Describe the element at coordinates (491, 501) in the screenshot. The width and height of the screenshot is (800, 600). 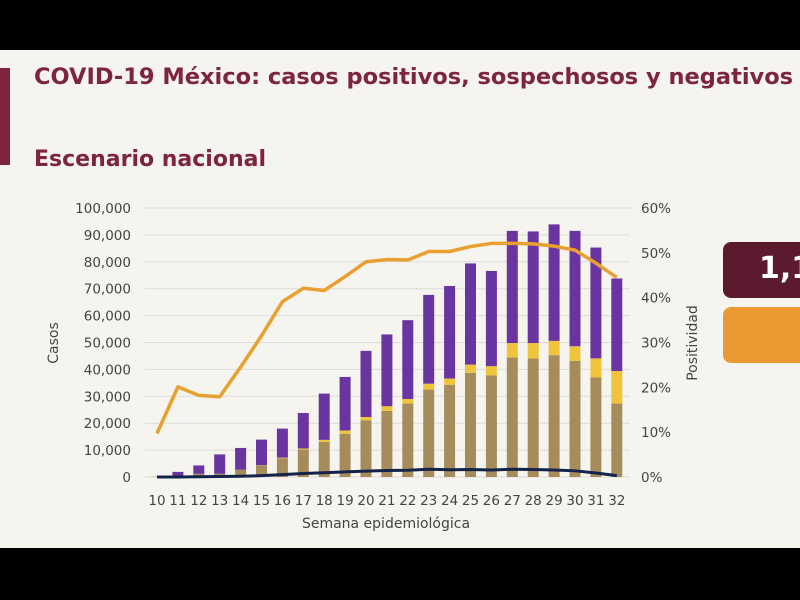
I see `x-tick-label: 26` at that location.